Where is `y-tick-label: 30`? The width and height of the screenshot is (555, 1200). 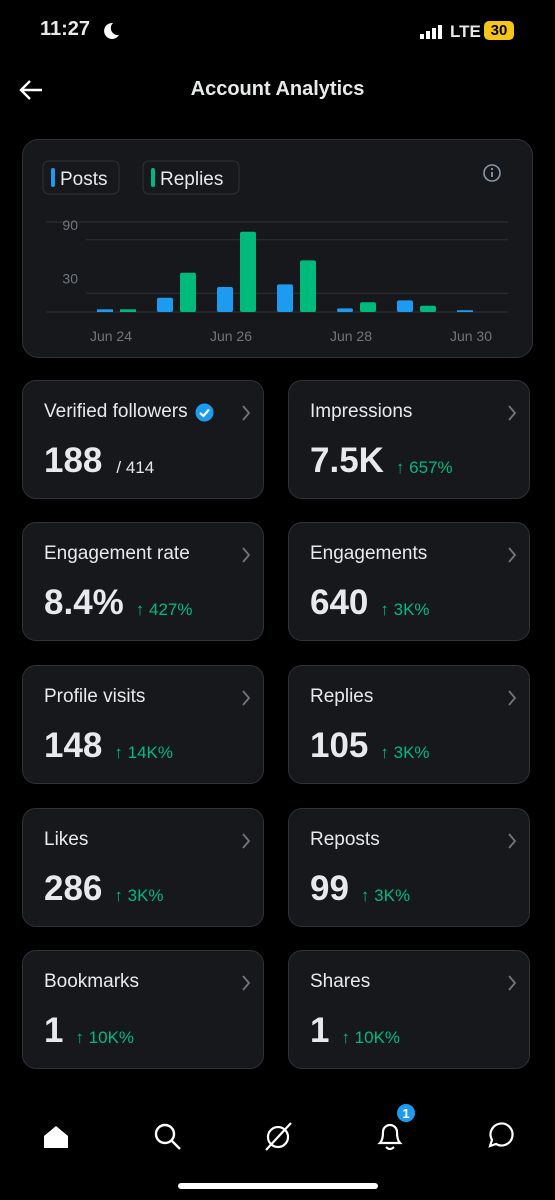
y-tick-label: 30 is located at coordinates (70, 278).